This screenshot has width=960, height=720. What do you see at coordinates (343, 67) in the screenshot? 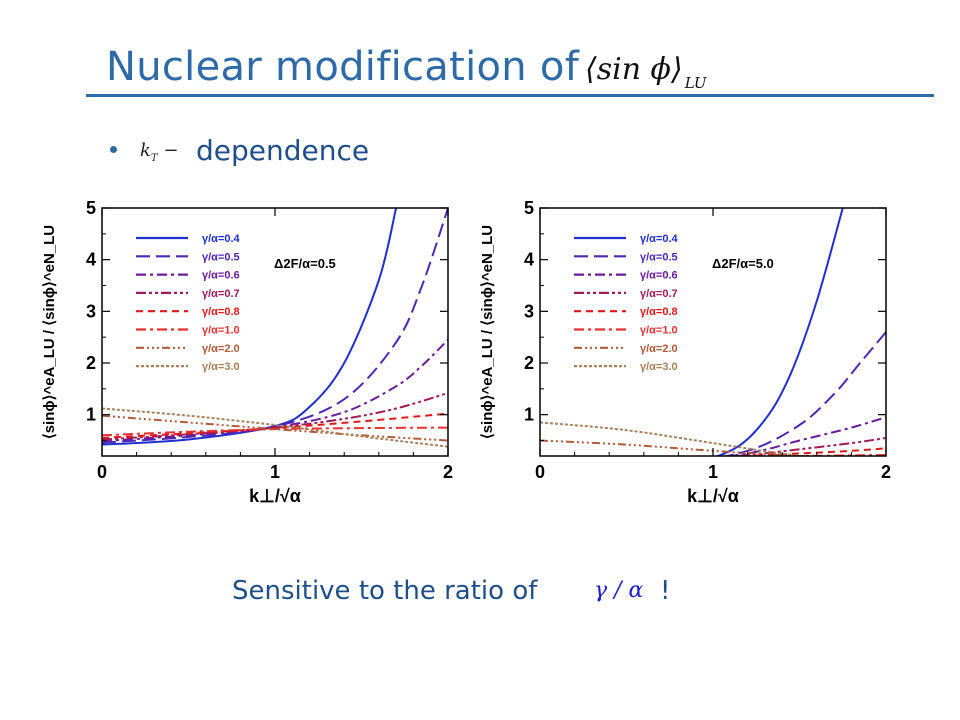
I see `slide-title: Nuclear modification of` at bounding box center [343, 67].